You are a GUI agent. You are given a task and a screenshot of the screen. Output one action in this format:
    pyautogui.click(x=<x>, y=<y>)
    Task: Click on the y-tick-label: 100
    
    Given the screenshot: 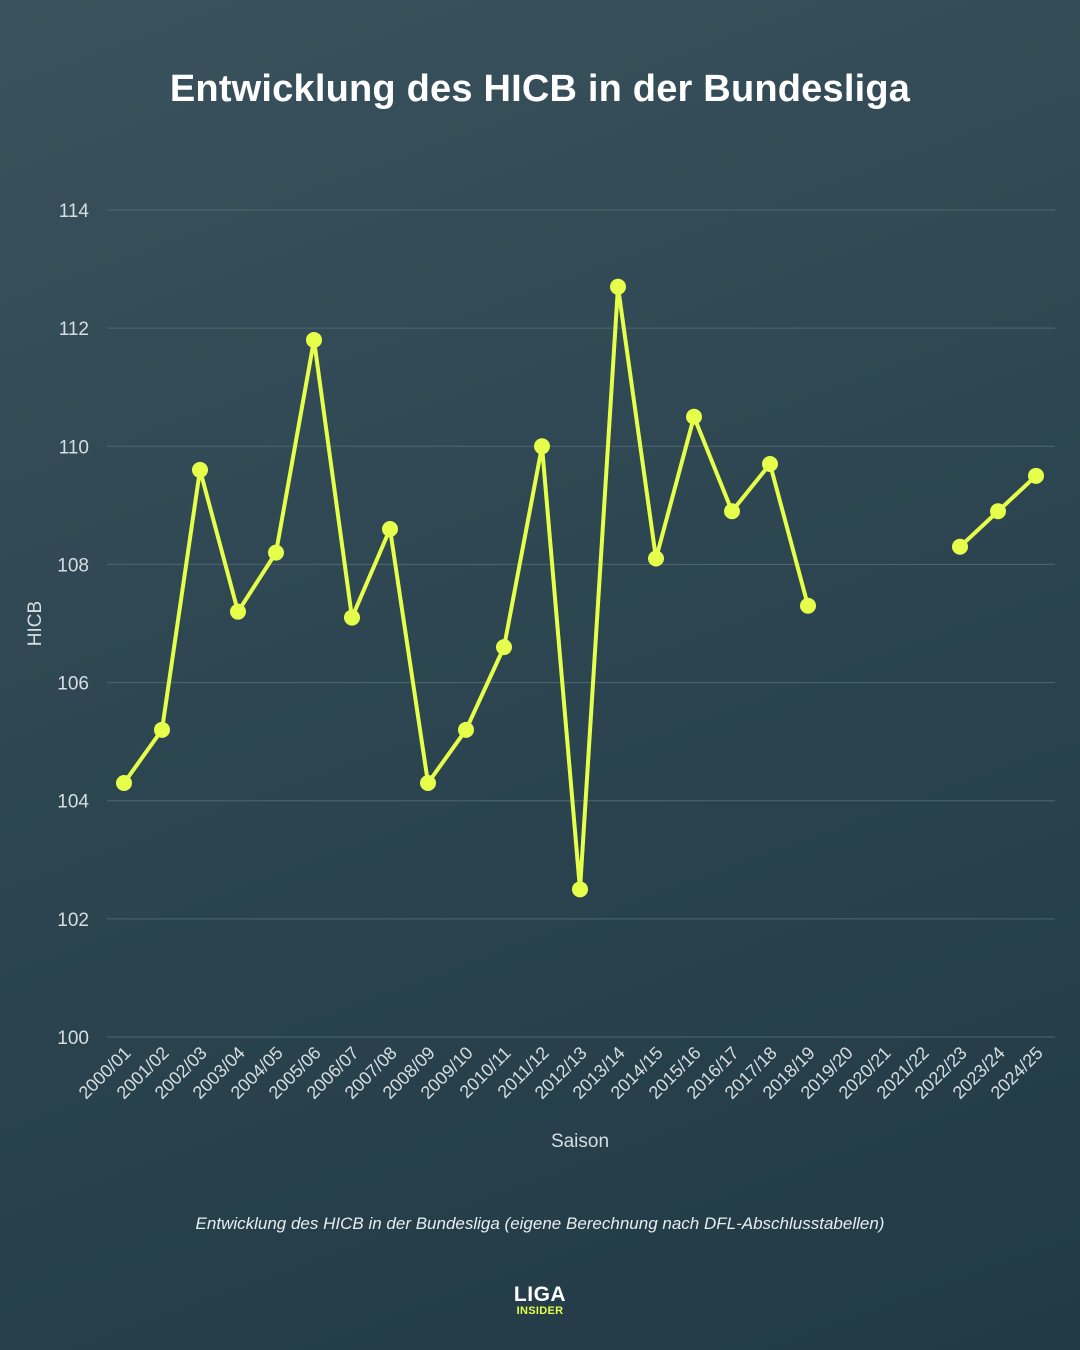 What is the action you would take?
    pyautogui.click(x=73, y=1038)
    